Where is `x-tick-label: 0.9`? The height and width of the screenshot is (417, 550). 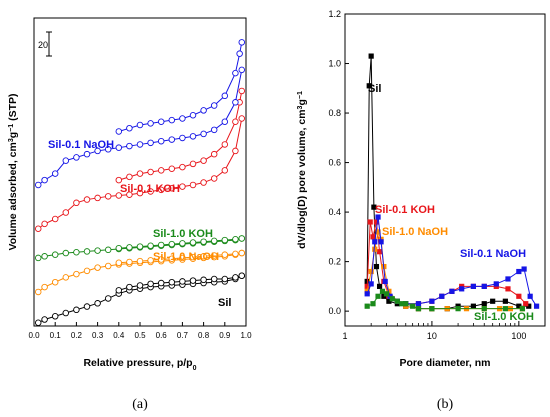
x-tick-label: 0.9 is located at coordinates (225, 335).